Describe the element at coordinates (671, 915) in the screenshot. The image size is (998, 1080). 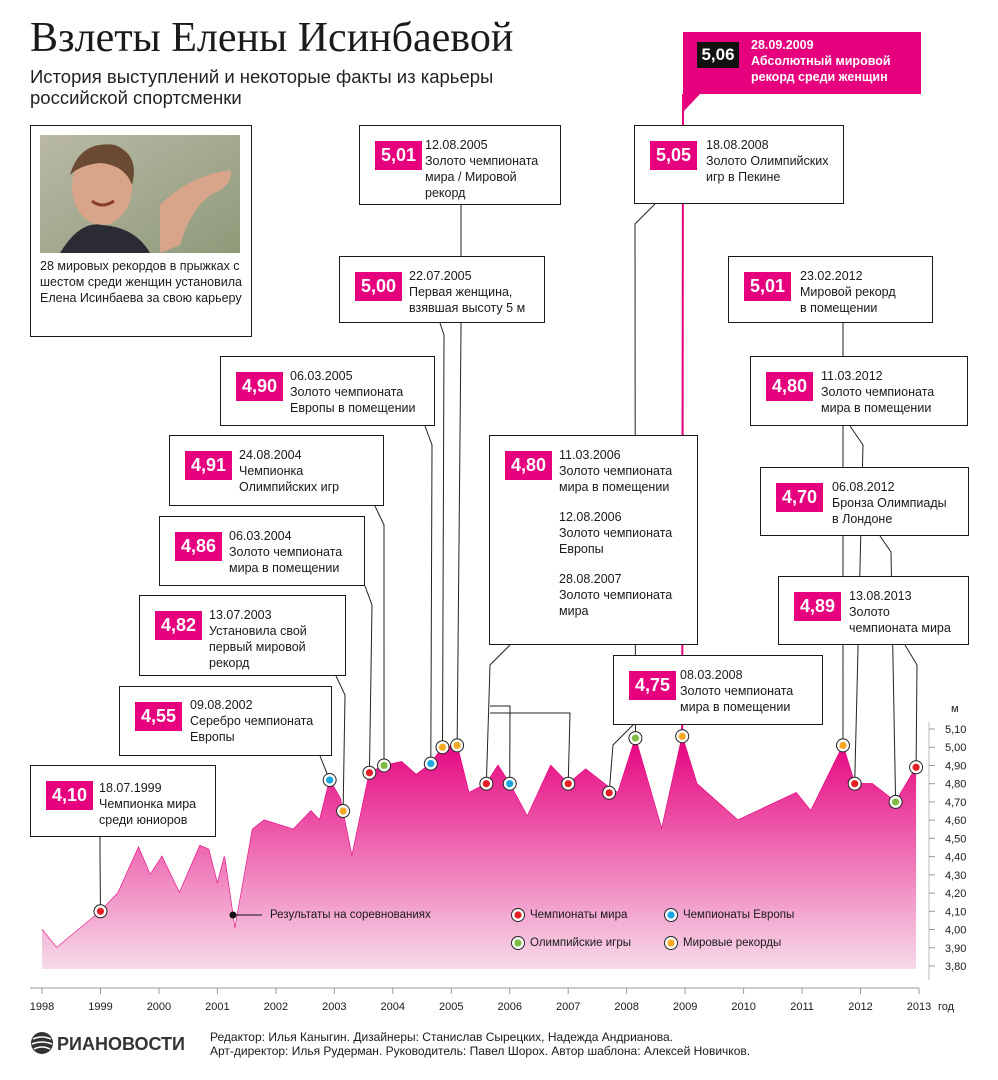
I see `legend-marker-europe-fill` at that location.